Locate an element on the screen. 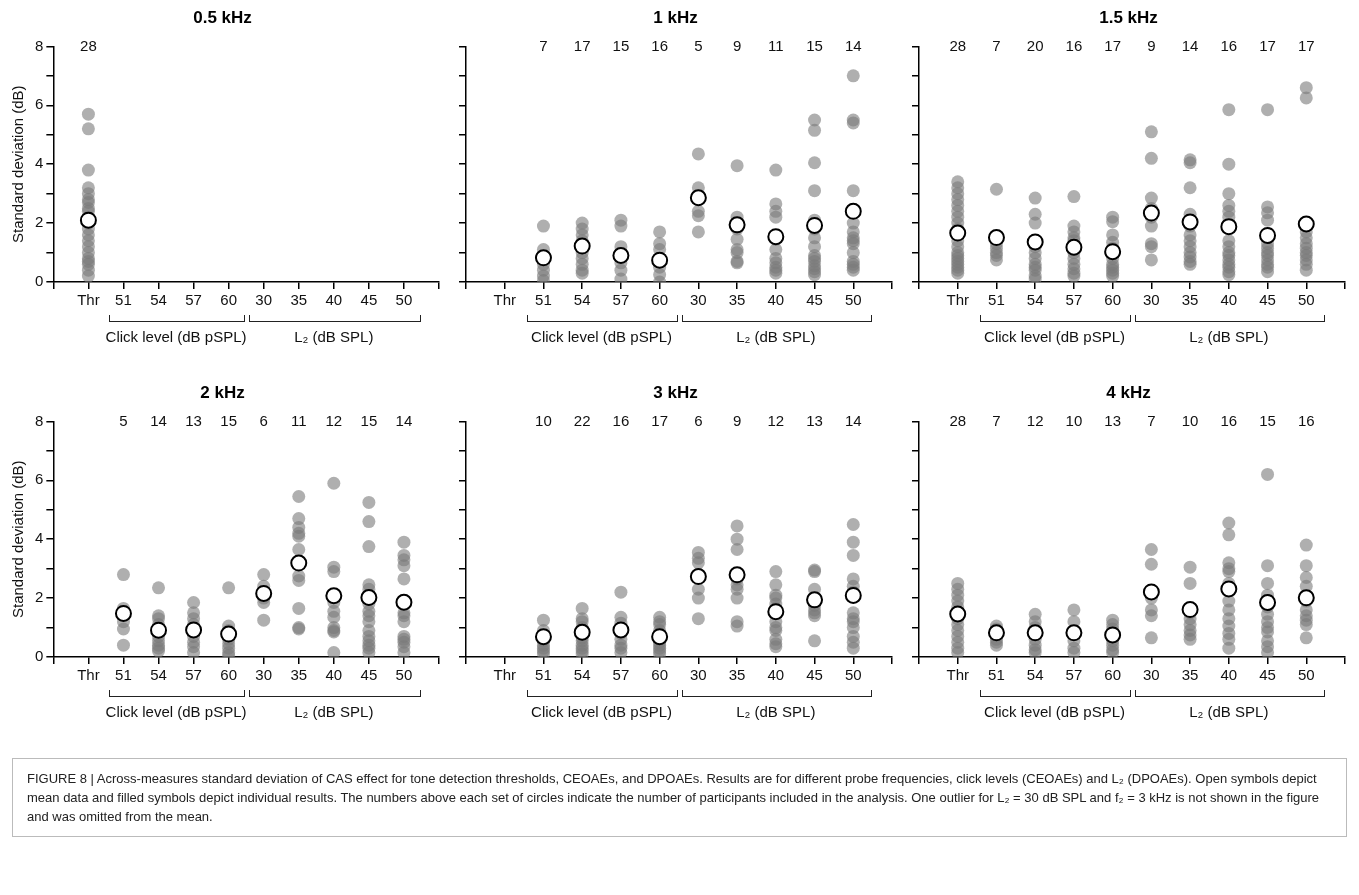 The width and height of the screenshot is (1359, 895). chart-title: 4 kHz is located at coordinates (1128, 392).